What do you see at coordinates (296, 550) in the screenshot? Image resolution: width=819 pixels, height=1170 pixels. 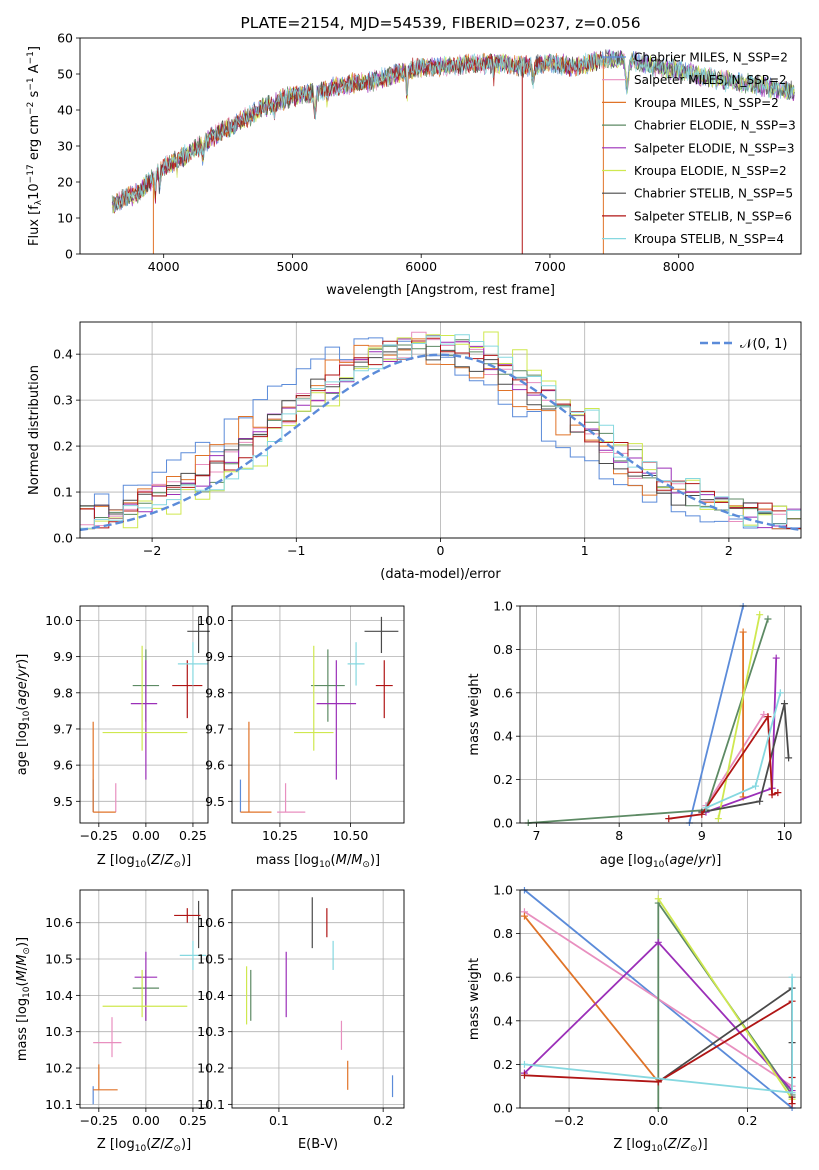 I see `x-tick-label: −1` at bounding box center [296, 550].